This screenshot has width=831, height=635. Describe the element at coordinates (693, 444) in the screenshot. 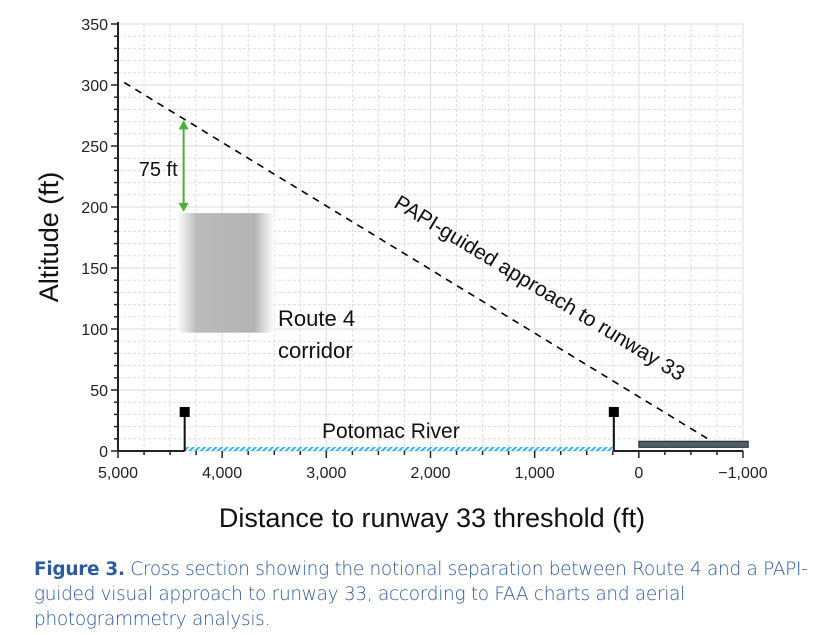

I see `runway` at that location.